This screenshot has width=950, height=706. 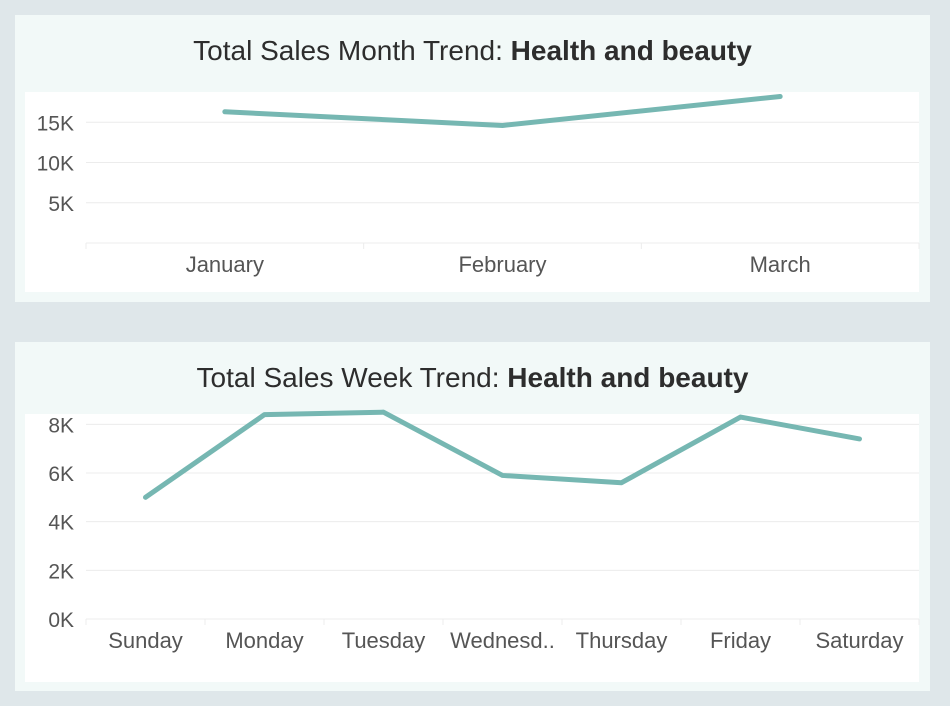 I want to click on week-y-tick-label: 4K, so click(x=61, y=523).